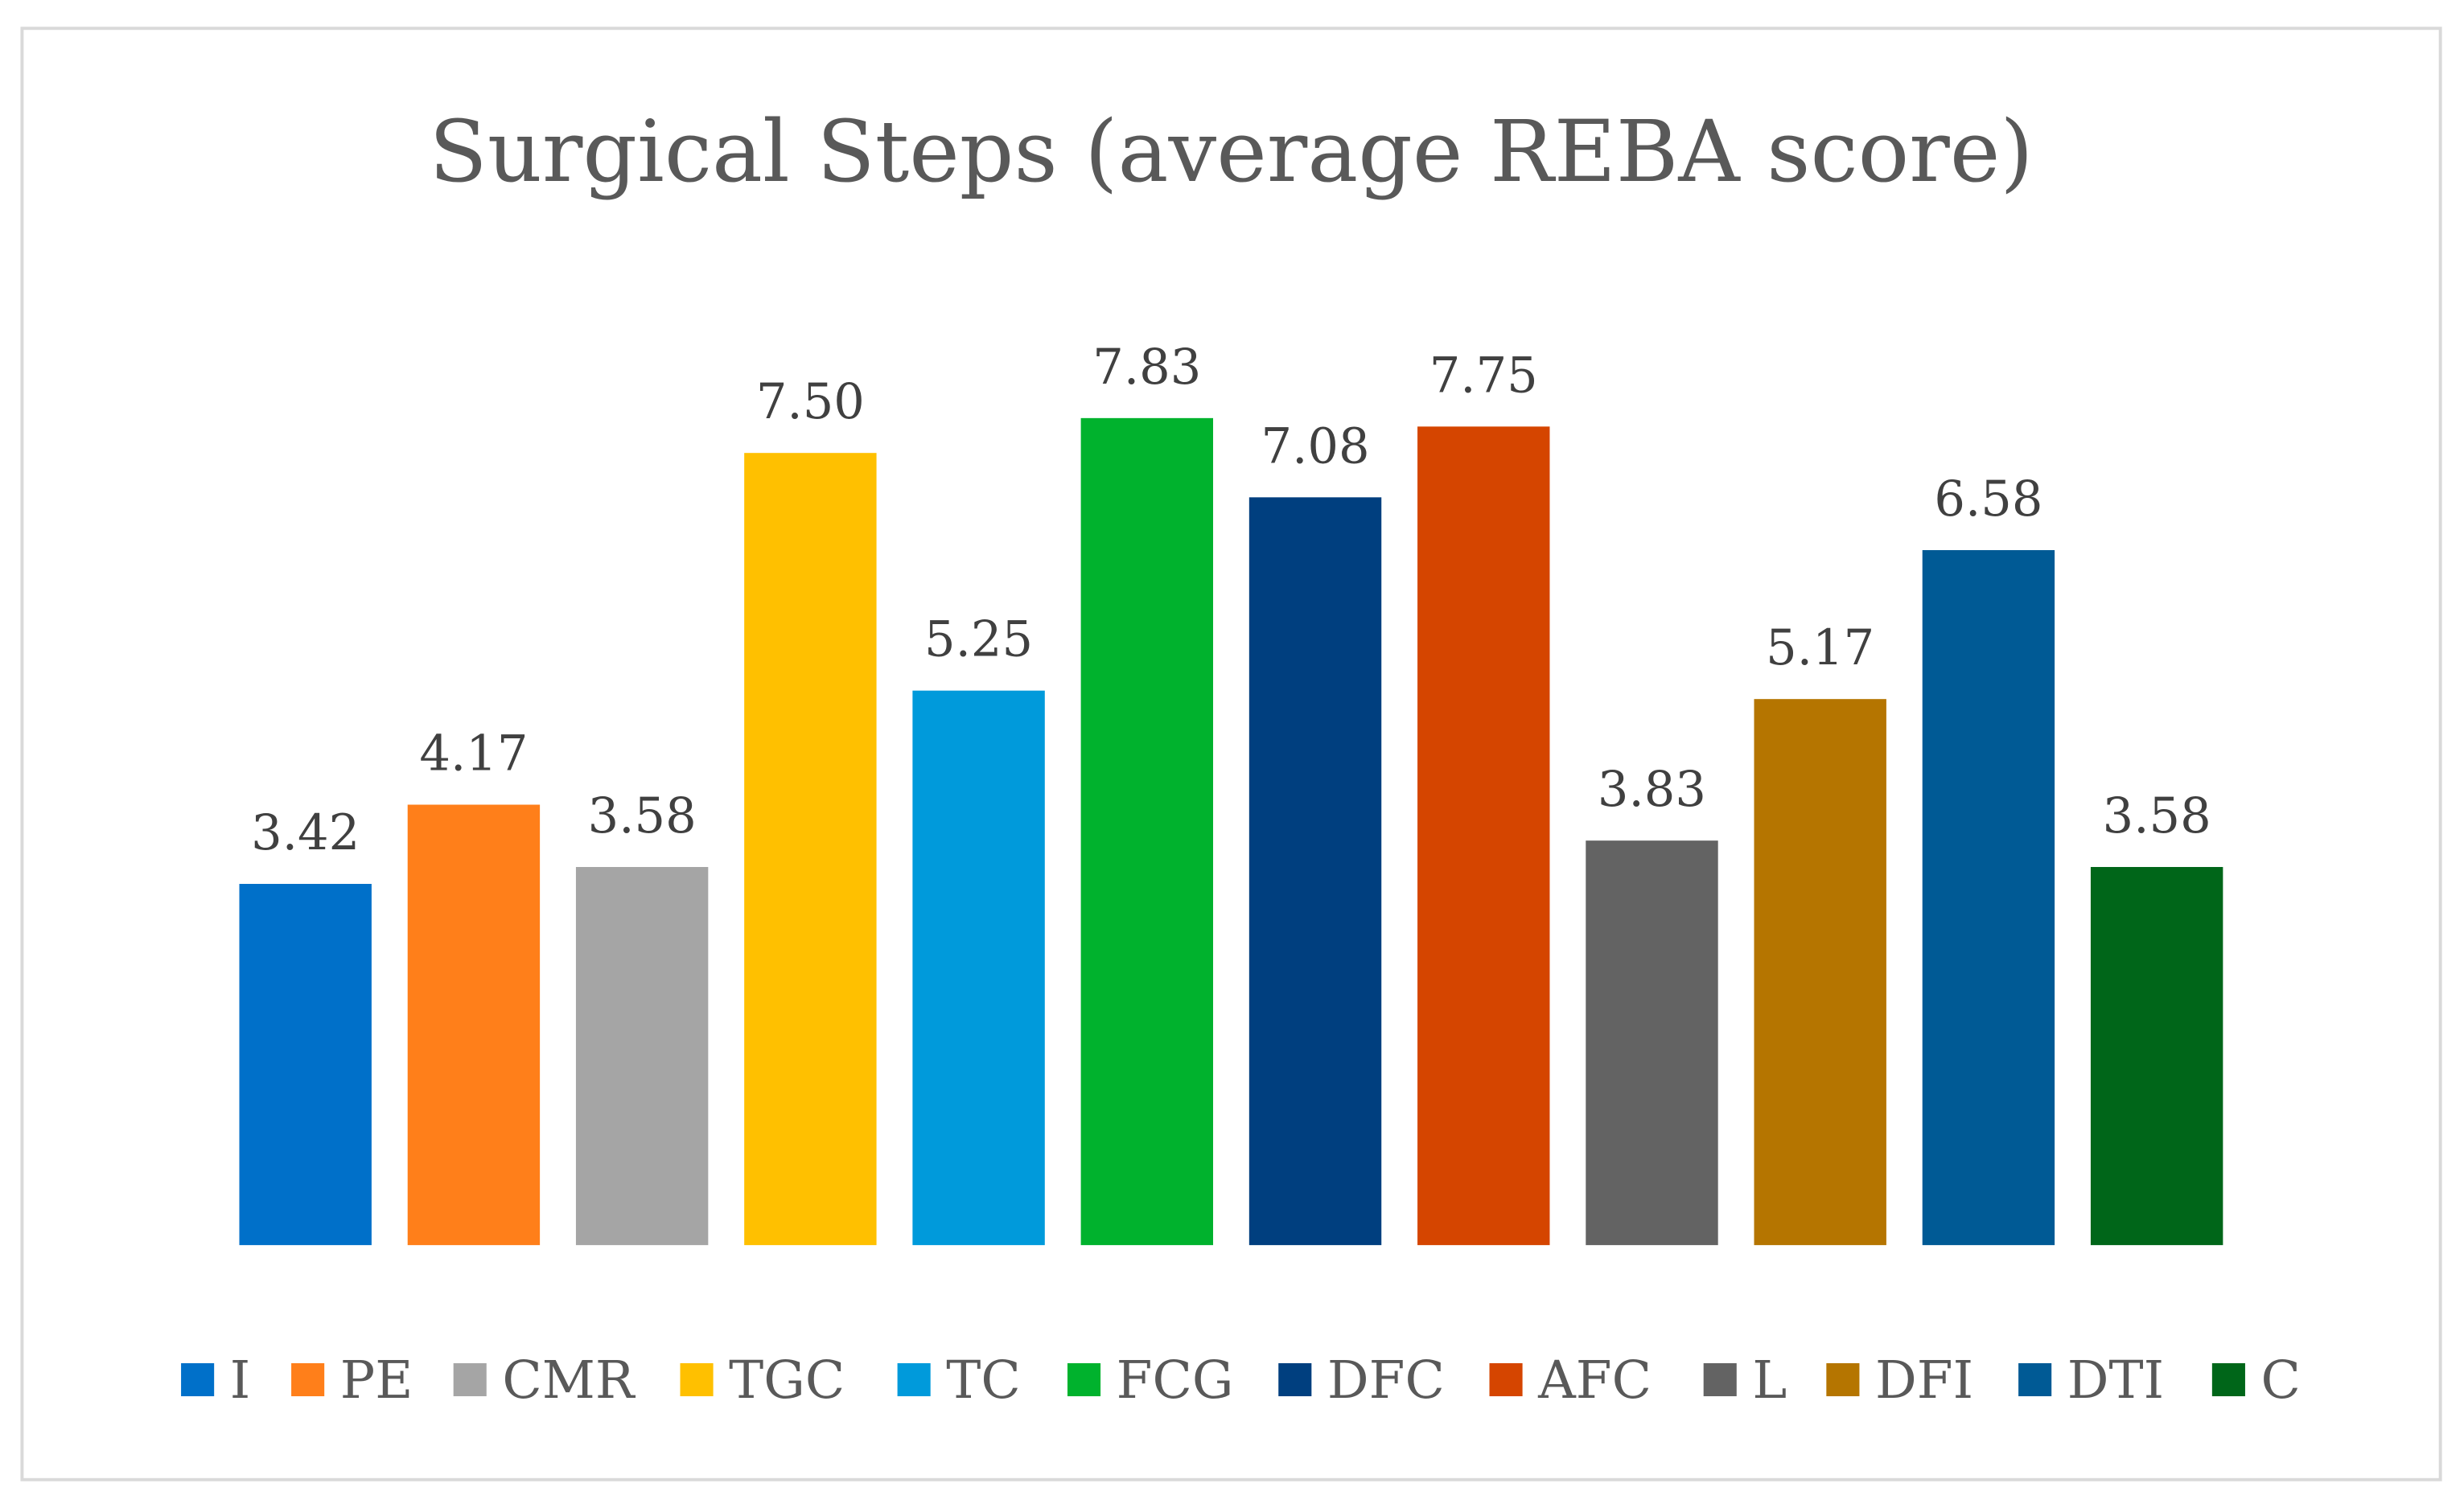  What do you see at coordinates (810, 402) in the screenshot?
I see `value-label-tgc: 7.50` at bounding box center [810, 402].